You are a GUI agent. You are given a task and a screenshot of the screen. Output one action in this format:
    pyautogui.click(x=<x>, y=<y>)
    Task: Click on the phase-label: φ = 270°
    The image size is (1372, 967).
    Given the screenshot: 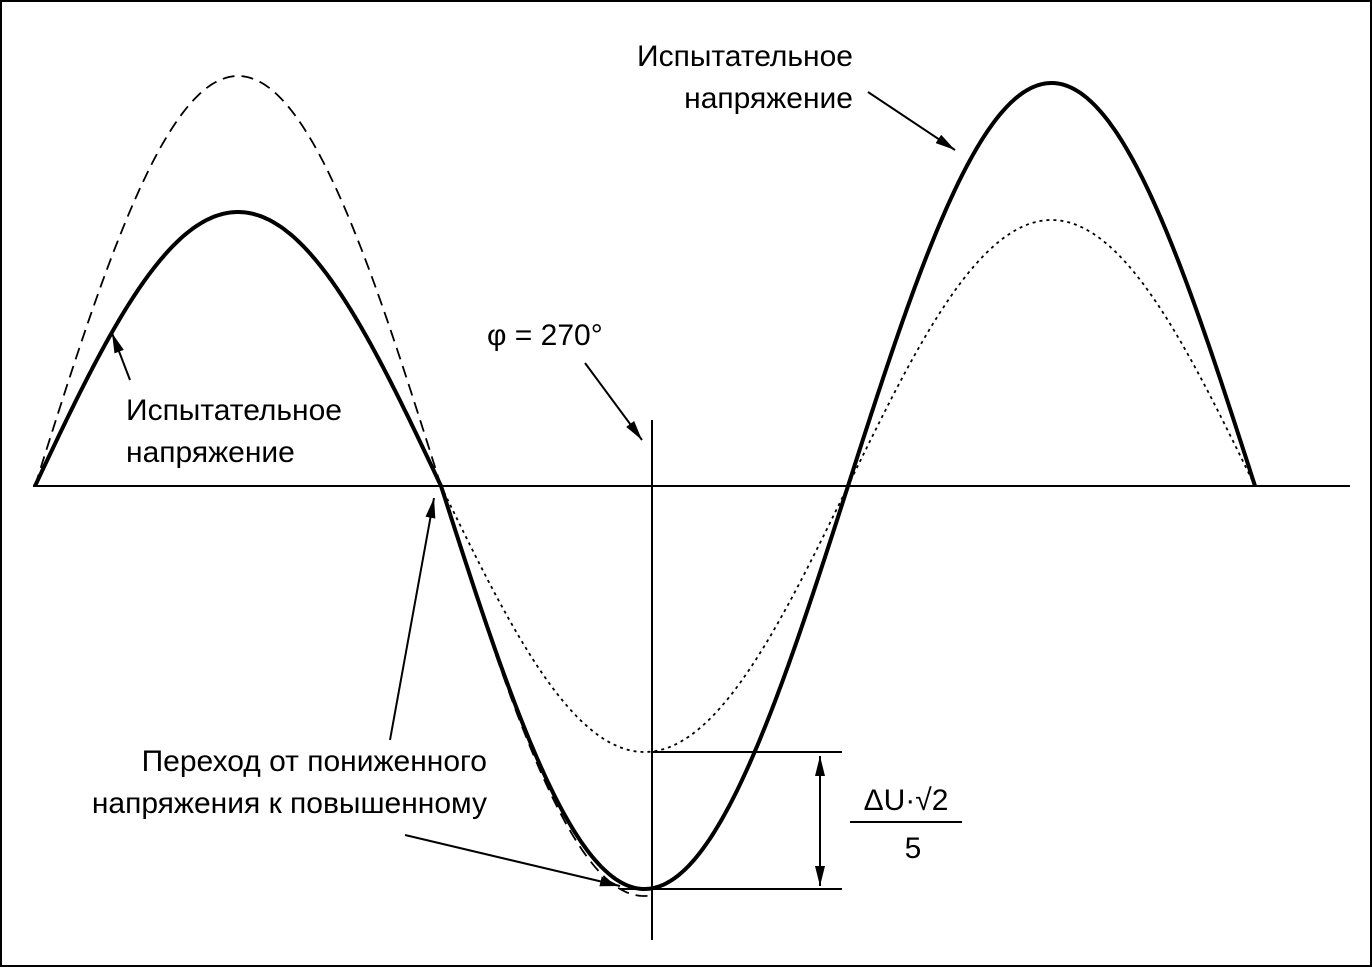 What is the action you would take?
    pyautogui.click(x=545, y=335)
    